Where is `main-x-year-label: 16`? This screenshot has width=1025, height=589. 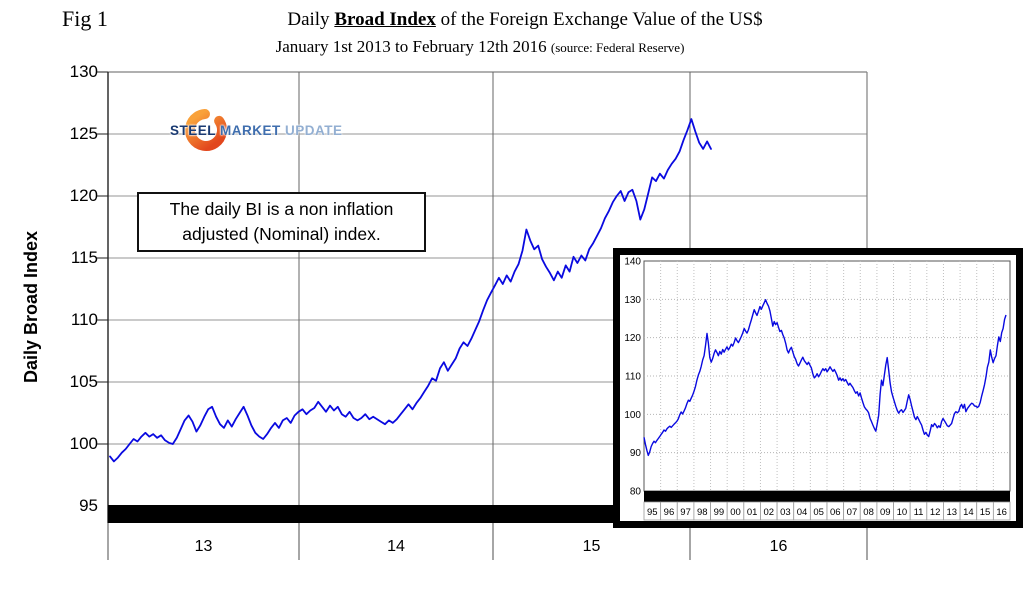 main-x-year-label: 16 is located at coordinates (778, 546).